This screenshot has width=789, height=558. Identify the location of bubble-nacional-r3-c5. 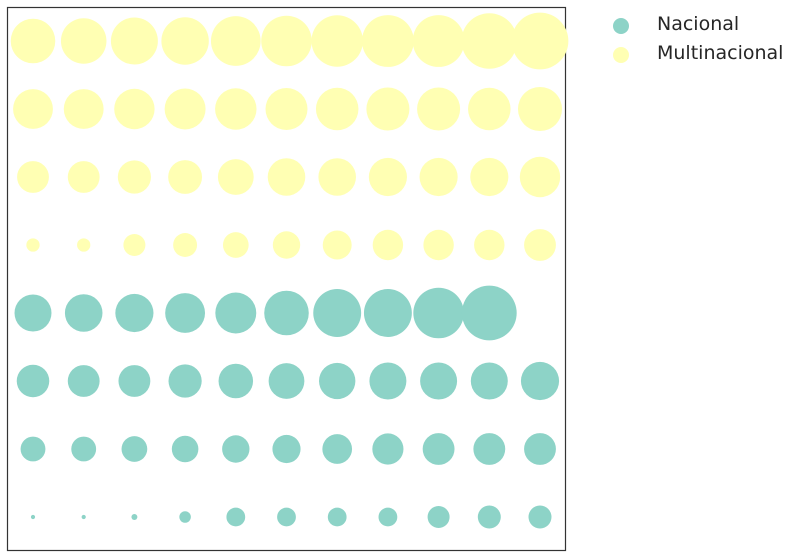
(236, 381).